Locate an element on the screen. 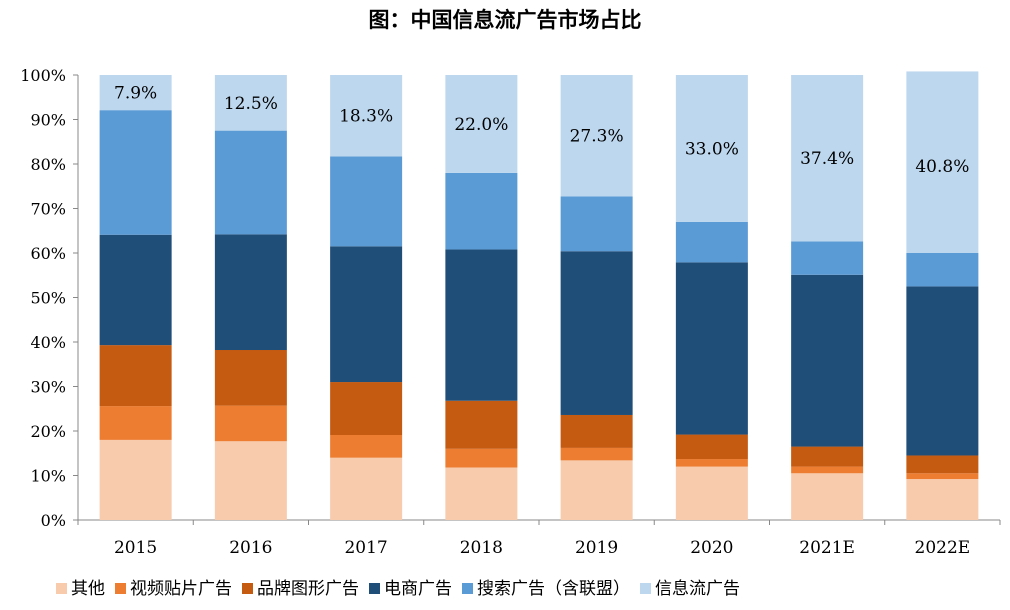 Image resolution: width=1010 pixels, height=610 pixels. x-tick-label: 2021E is located at coordinates (827, 548).